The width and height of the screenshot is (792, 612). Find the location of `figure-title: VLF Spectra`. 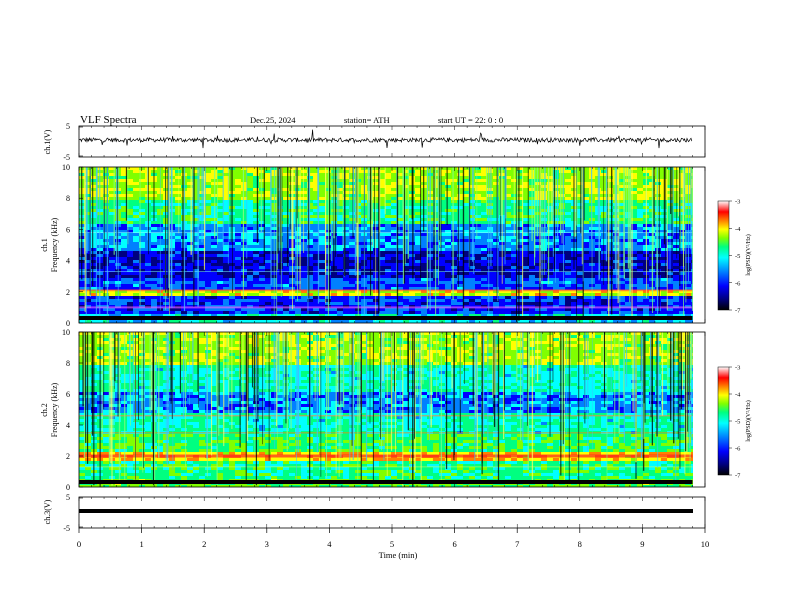

figure-title: VLF Spectra is located at coordinates (108, 120).